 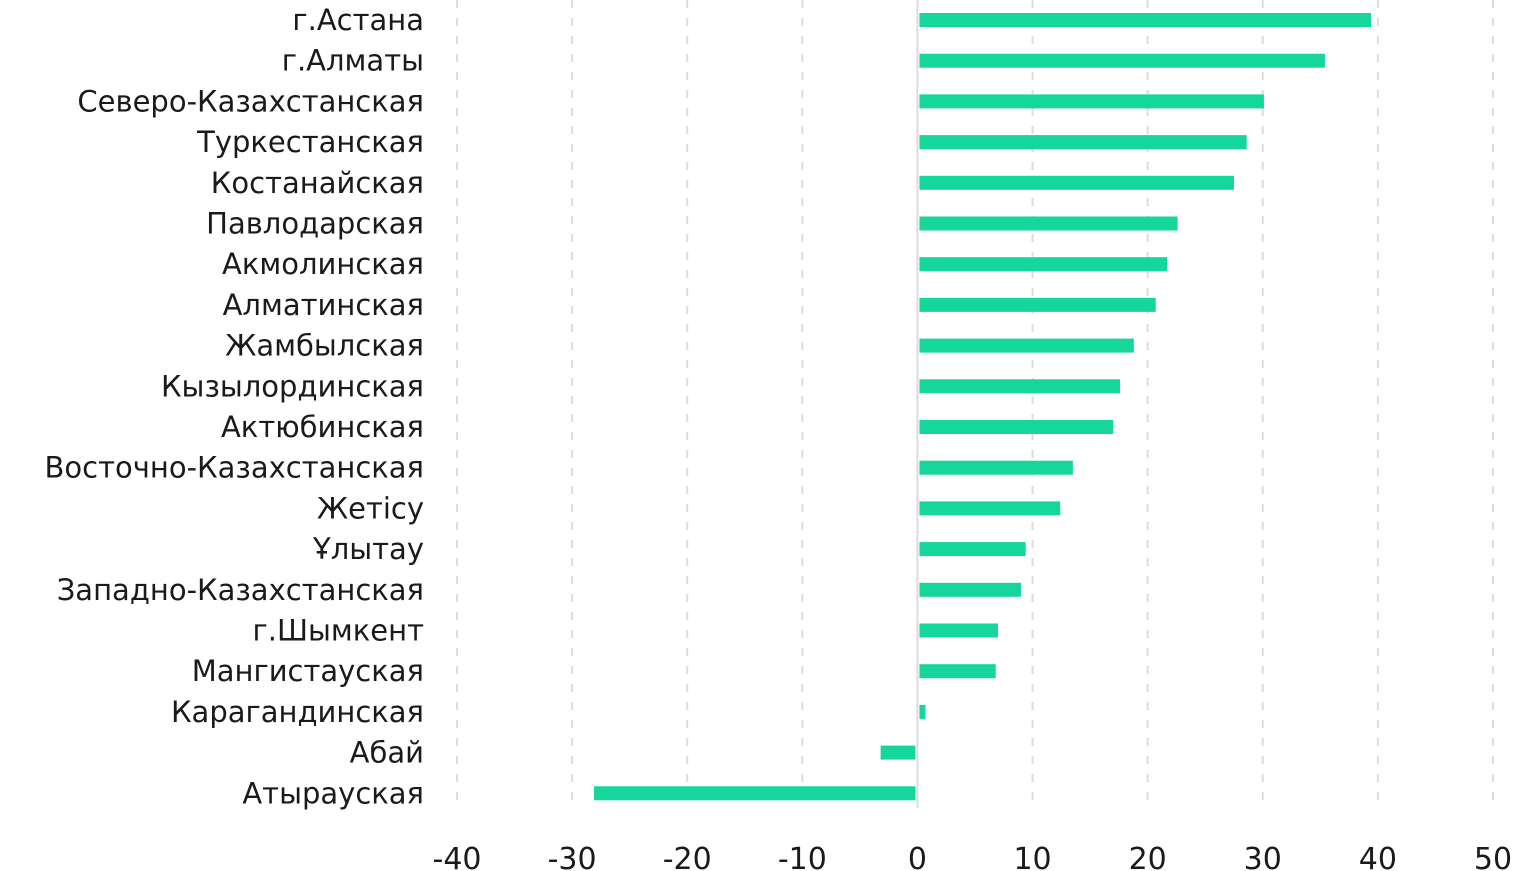 I want to click on category-label: Жетісу, so click(x=370, y=508).